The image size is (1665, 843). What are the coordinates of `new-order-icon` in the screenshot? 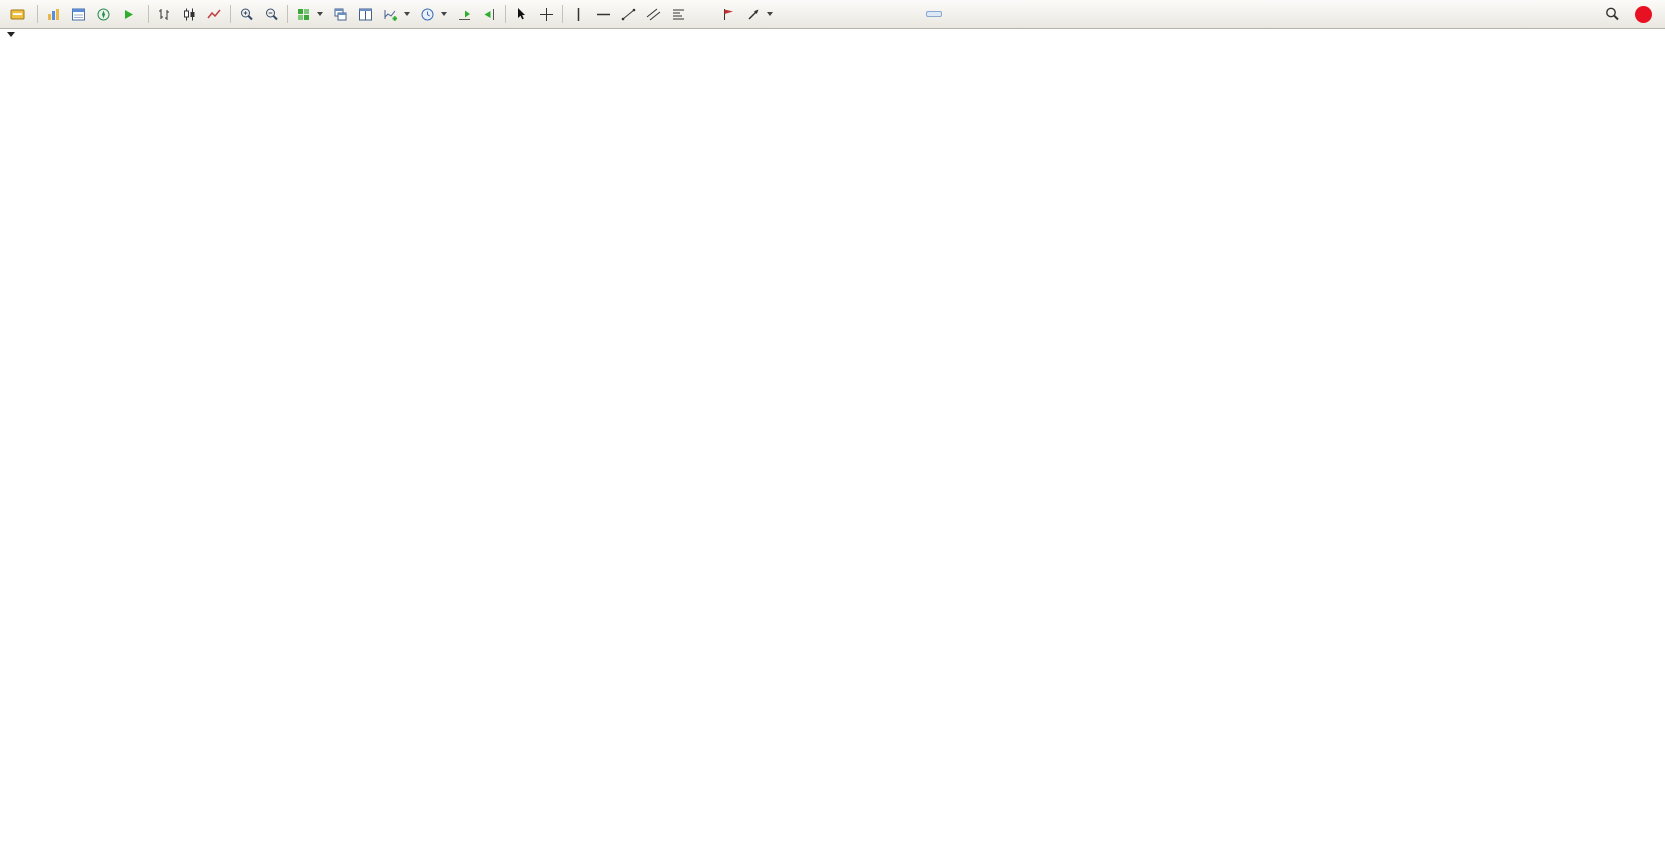 It's located at (17, 14).